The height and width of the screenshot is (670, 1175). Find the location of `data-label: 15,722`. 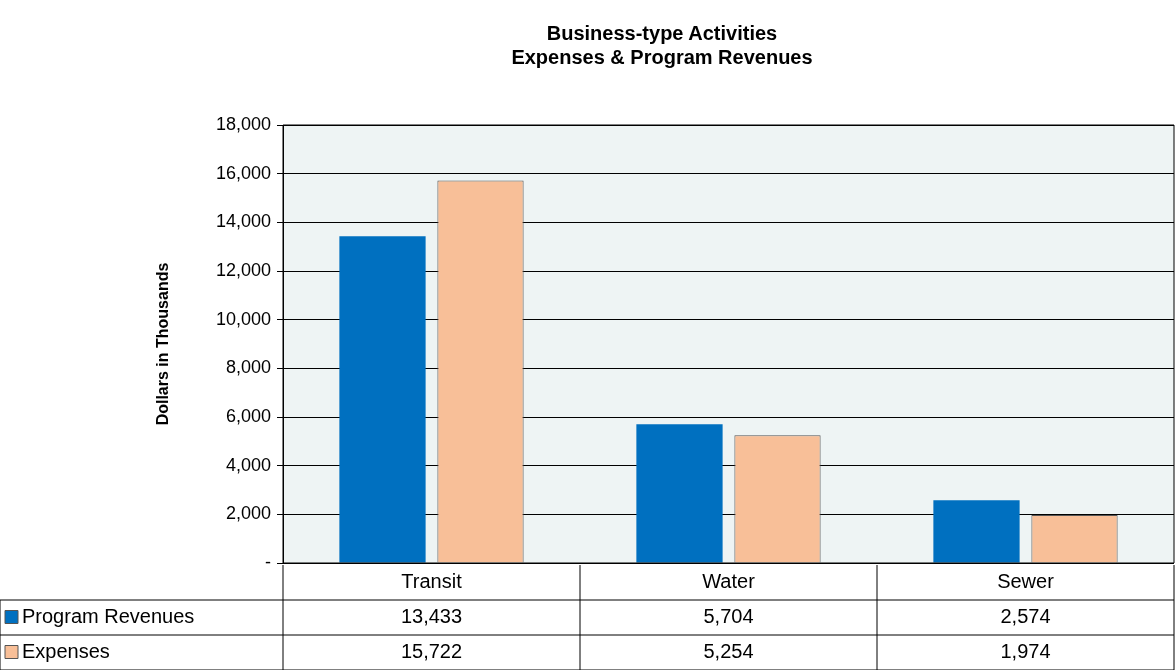

data-label: 15,722 is located at coordinates (431, 651).